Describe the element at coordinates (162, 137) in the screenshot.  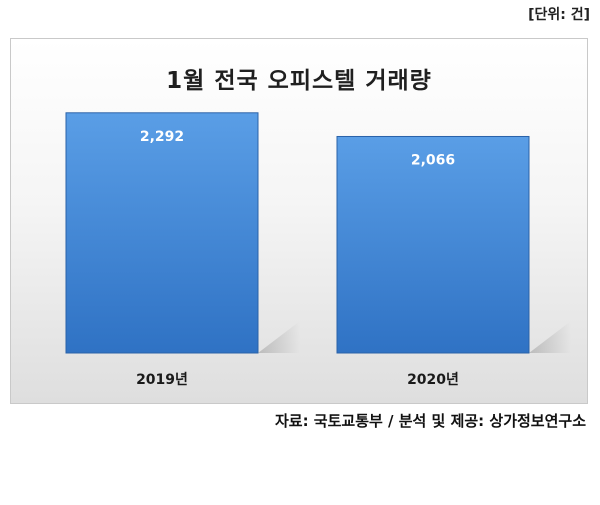
I see `bar-value-label: 2,292` at that location.